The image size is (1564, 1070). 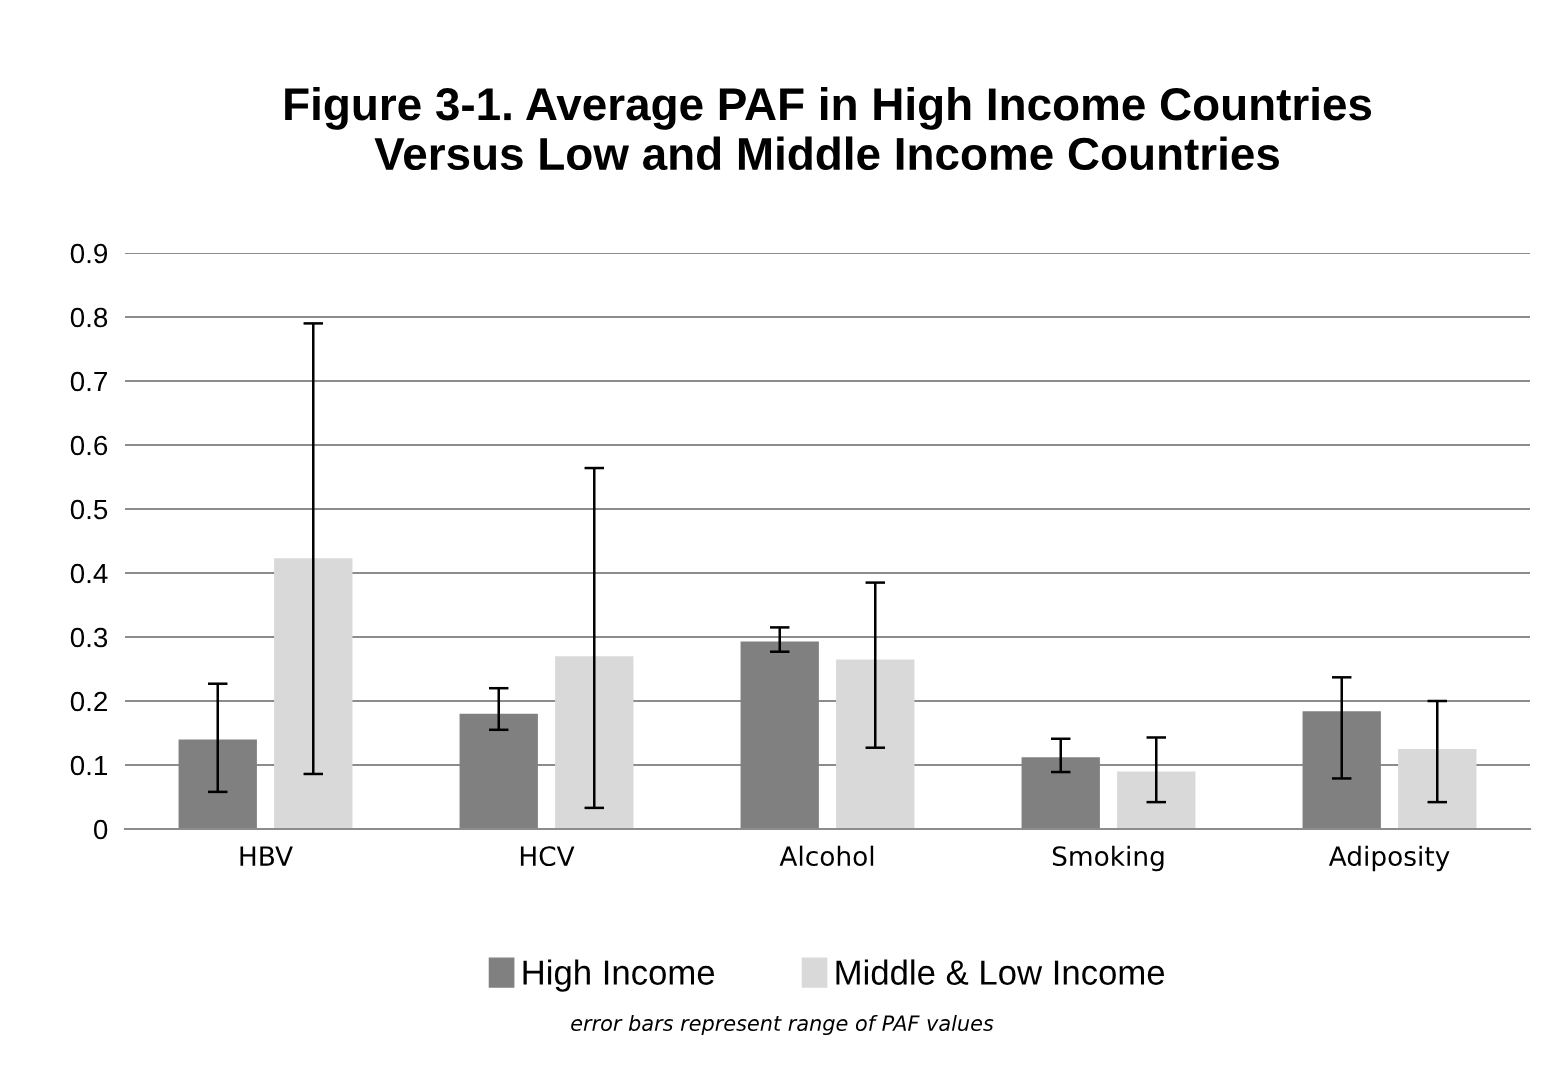 I want to click on legend-label: High Income, so click(x=619, y=975).